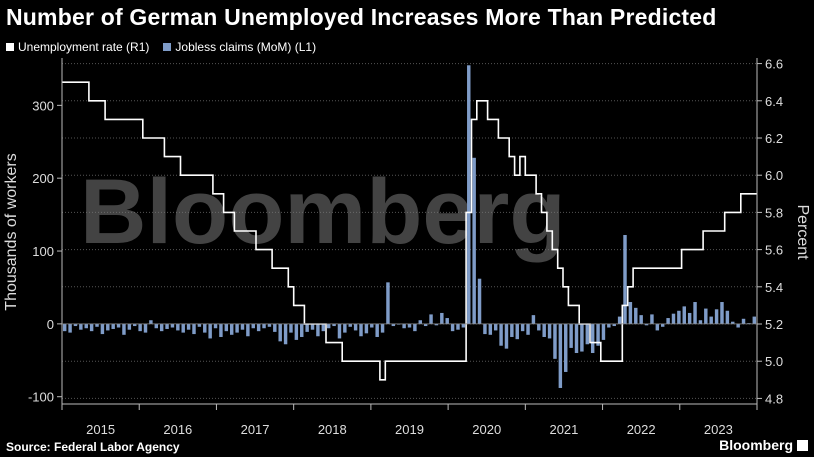 The width and height of the screenshot is (814, 457). What do you see at coordinates (50, 324) in the screenshot?
I see `left-tick-label: 0` at bounding box center [50, 324].